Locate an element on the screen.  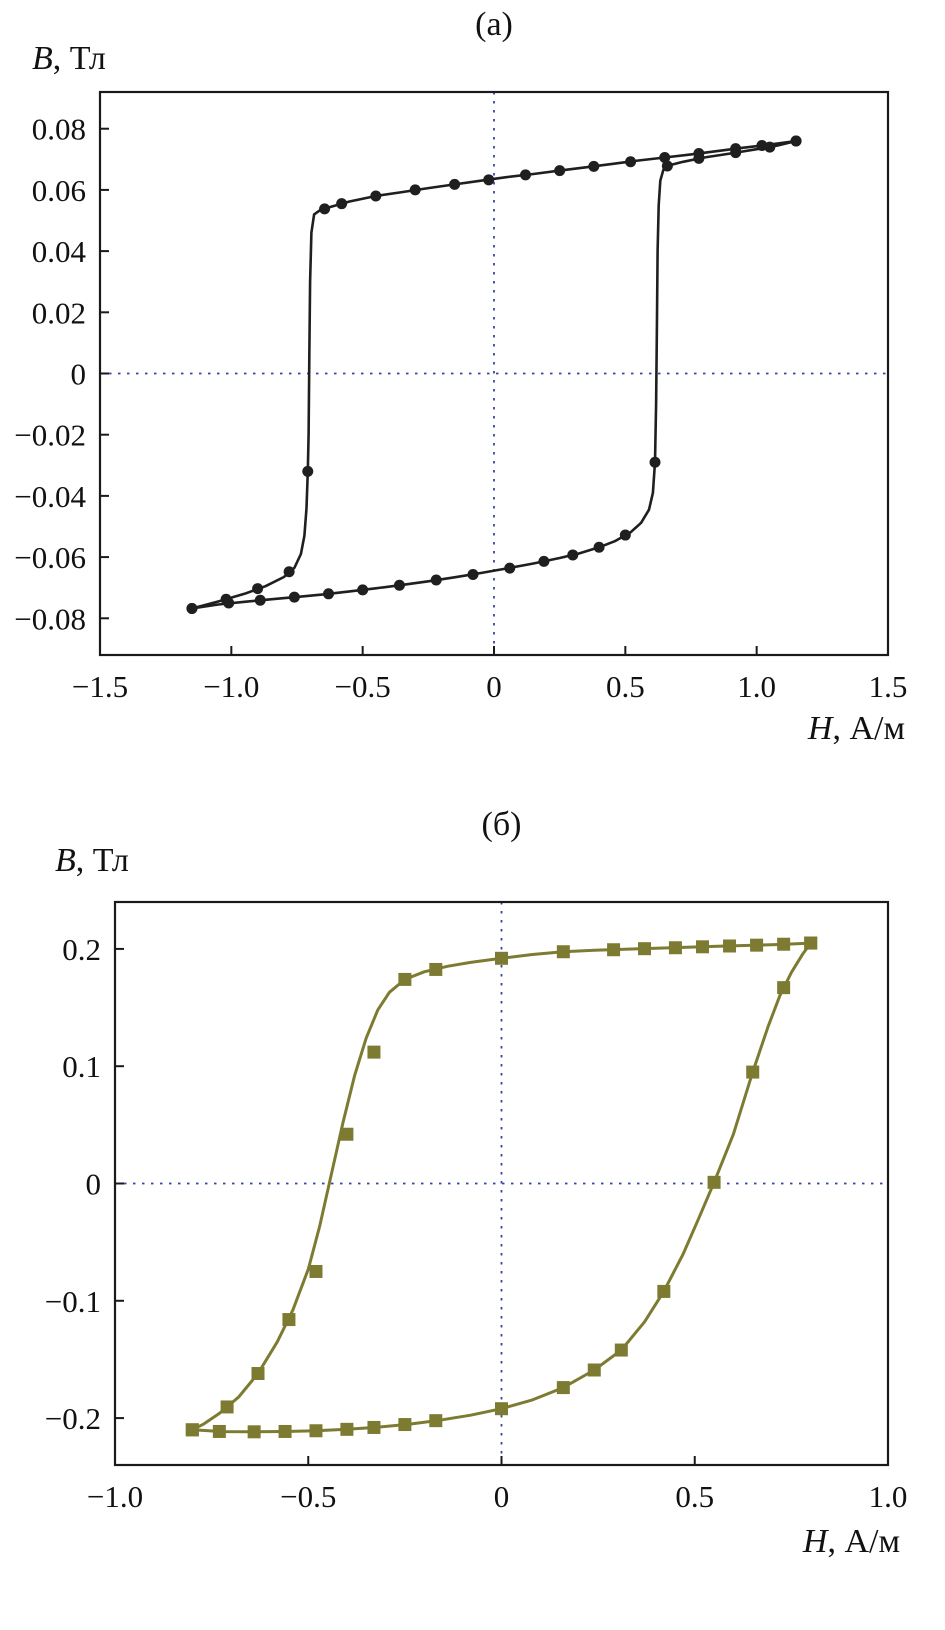
y-tick-label: 0.02 is located at coordinates (59, 312).